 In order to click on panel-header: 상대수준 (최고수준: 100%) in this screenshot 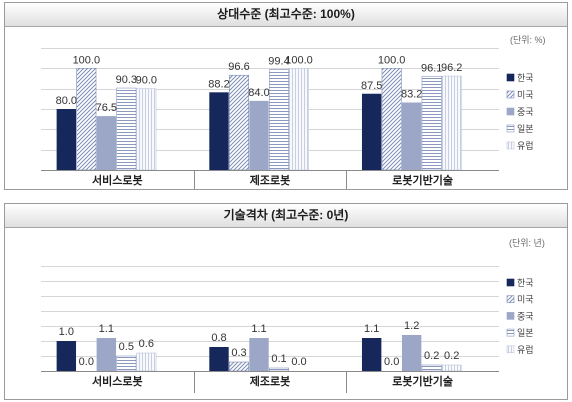, I will do `click(286, 15)`.